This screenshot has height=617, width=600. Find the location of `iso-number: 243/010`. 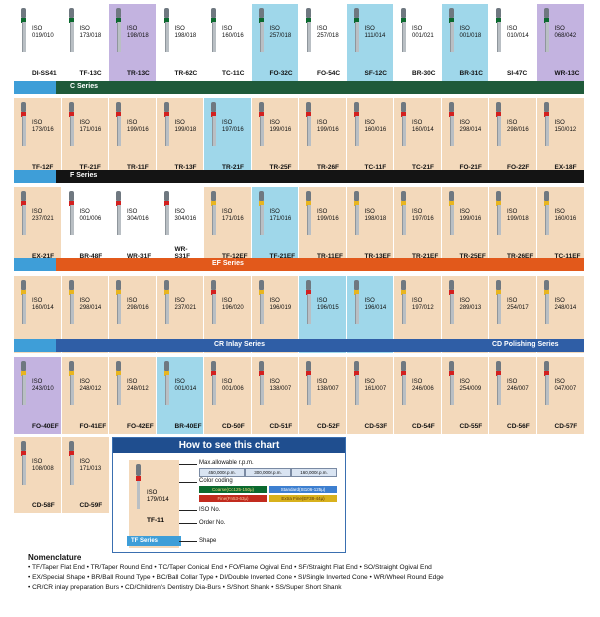

iso-number: 243/010 is located at coordinates (43, 389).